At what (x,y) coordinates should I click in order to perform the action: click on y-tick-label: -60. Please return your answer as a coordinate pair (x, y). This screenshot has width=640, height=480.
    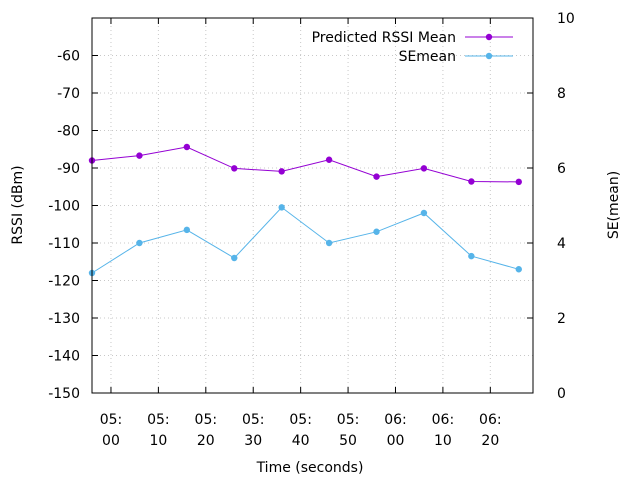
    Looking at the image, I should click on (68, 57).